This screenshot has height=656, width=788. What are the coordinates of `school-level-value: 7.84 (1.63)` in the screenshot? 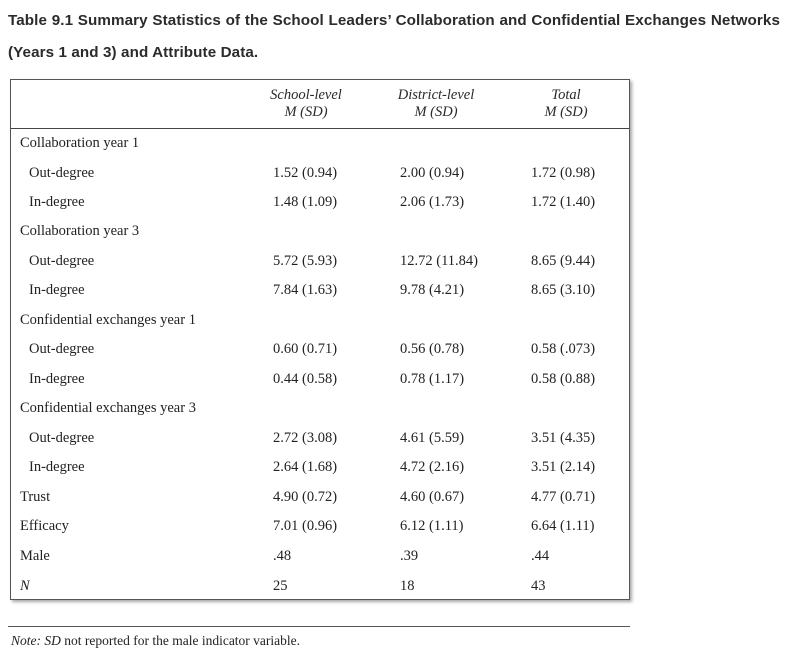 It's located at (305, 290).